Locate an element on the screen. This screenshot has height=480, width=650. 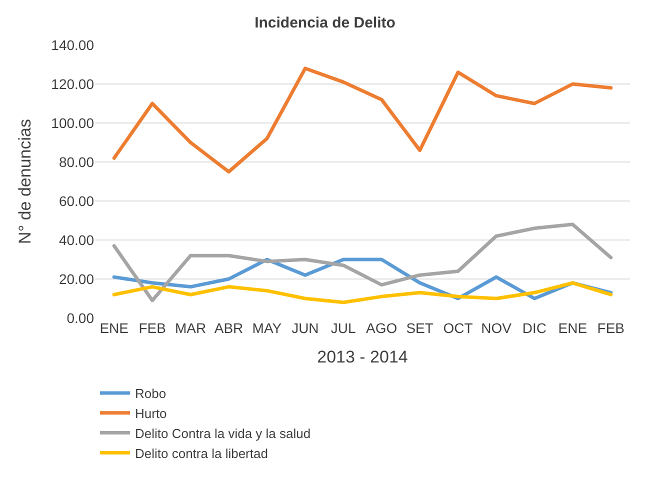
x-tick-label: MAR is located at coordinates (190, 328).